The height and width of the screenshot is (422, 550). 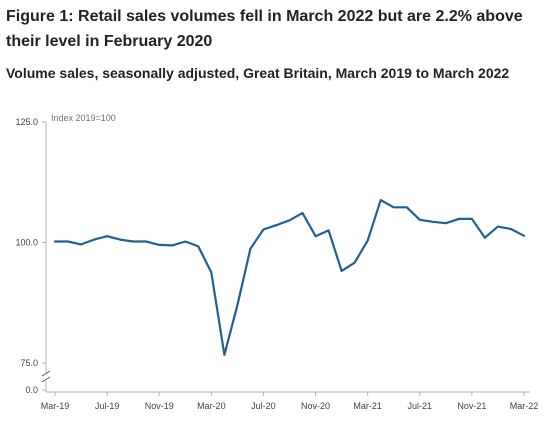 I want to click on y-tick-label: 125.0, so click(x=26, y=122).